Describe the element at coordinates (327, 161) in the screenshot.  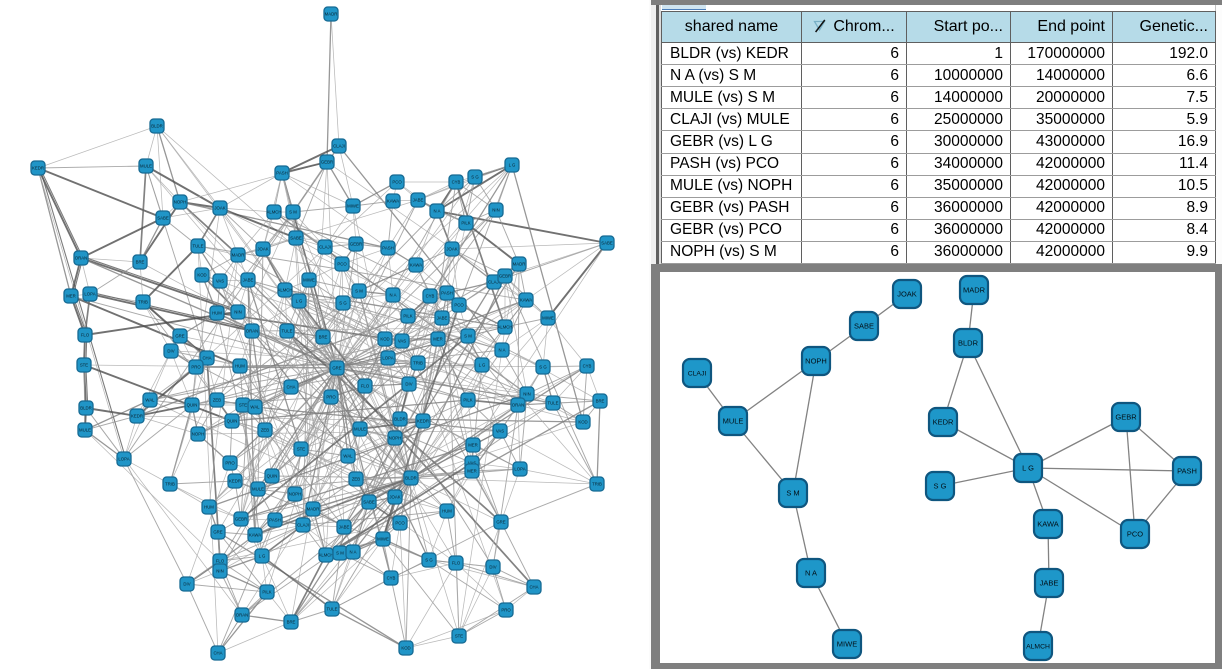
I see `svg-text: GEBR` at that location.